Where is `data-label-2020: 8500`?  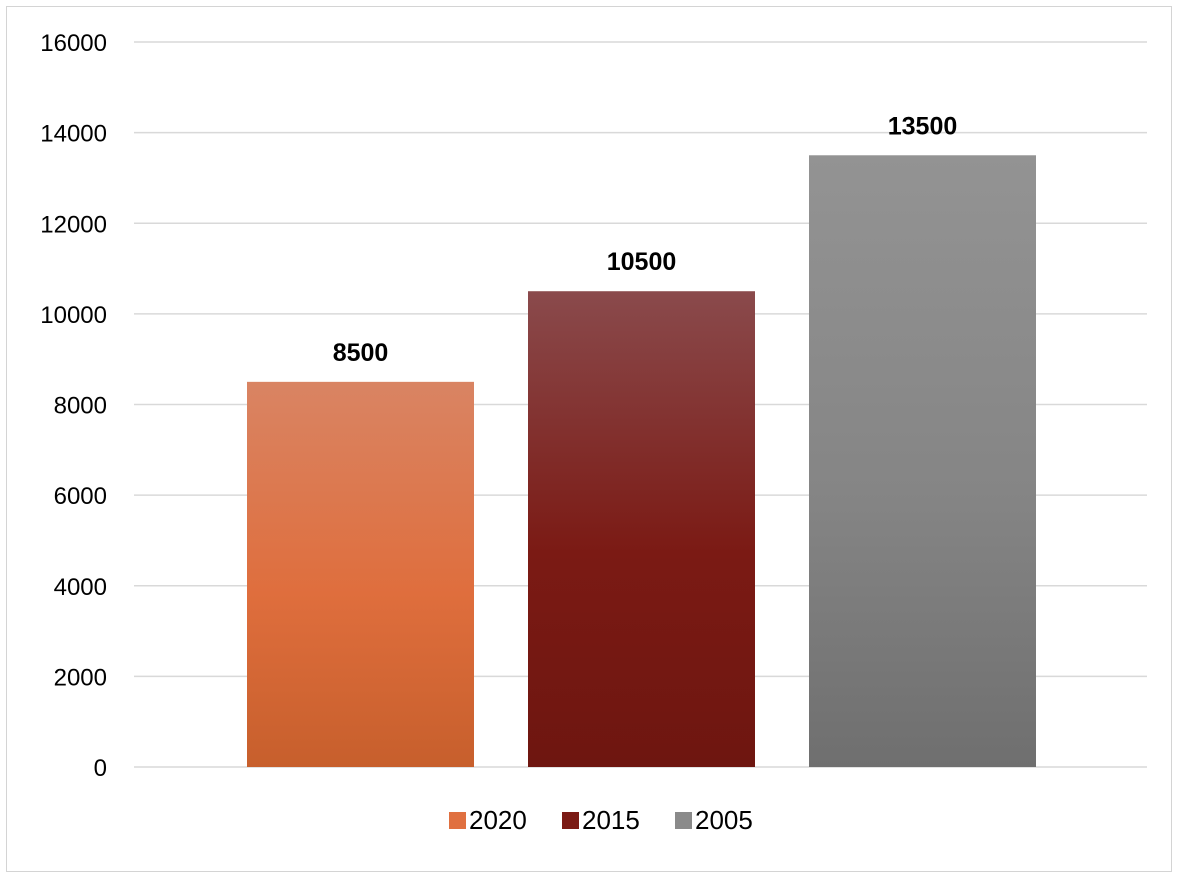 data-label-2020: 8500 is located at coordinates (361, 353).